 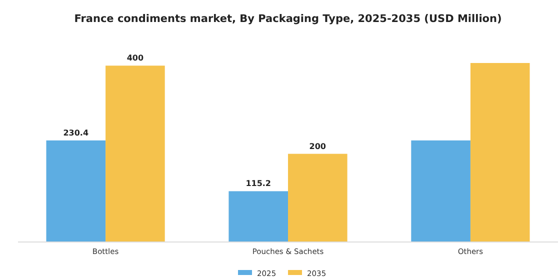 I want to click on data-label: 230.4, so click(x=76, y=133).